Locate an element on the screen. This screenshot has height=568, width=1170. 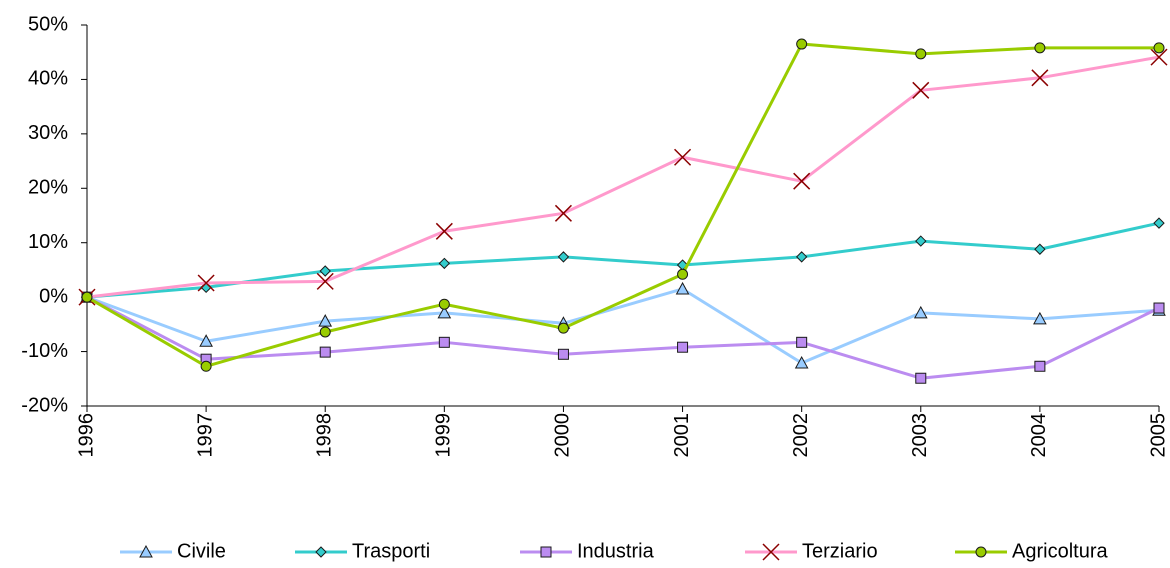
x-tick-label: 2001 is located at coordinates (682, 435).